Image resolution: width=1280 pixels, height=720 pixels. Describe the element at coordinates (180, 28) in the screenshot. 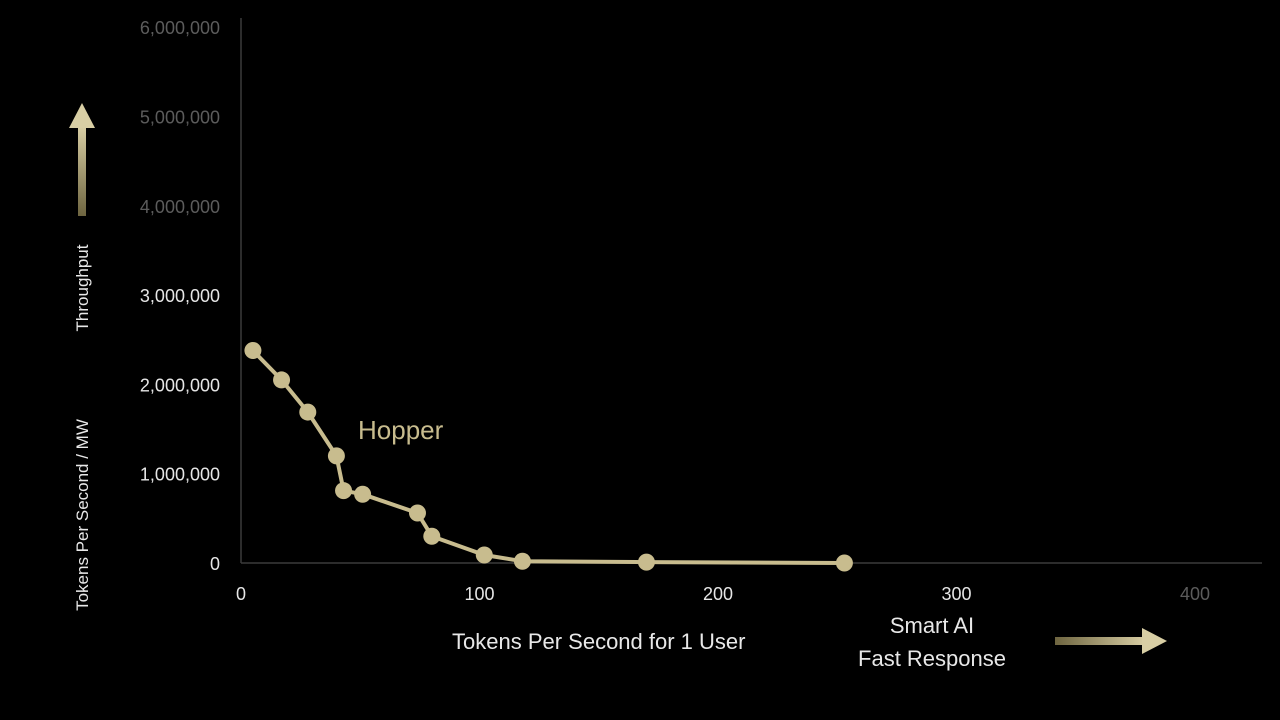

I see `y-tick-label: 6,000,000` at that location.